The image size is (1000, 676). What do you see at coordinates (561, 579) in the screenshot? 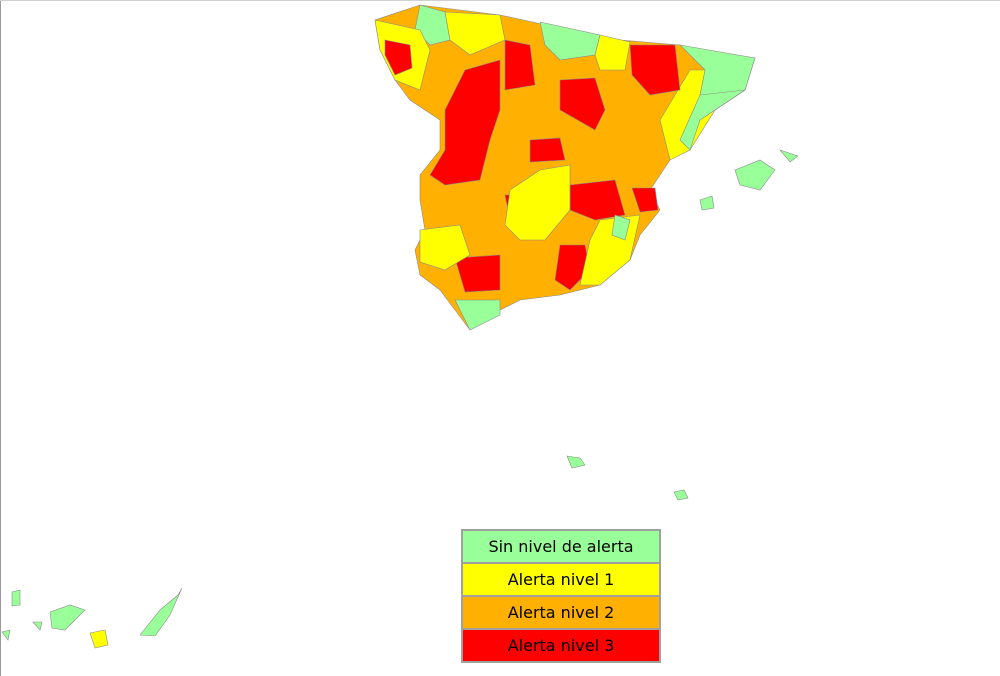
I see `legend-label: Alerta nivel 1` at bounding box center [561, 579].